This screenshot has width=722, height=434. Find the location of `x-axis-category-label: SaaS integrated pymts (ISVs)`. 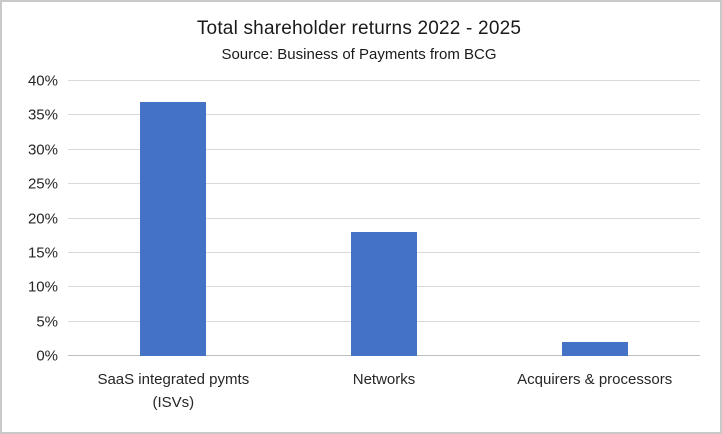

x-axis-category-label: SaaS integrated pymts (ISVs) is located at coordinates (173, 391).